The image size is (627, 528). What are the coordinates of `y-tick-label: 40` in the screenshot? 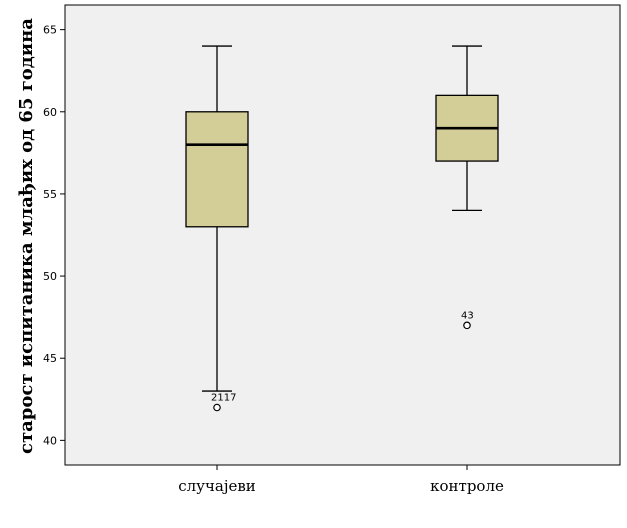 It's located at (50, 440).